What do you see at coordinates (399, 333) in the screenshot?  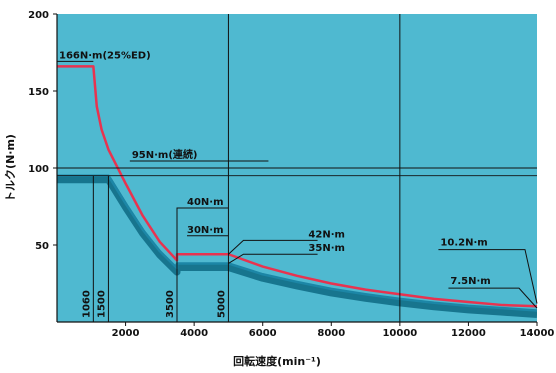 I see `x-tick-label: 10000` at bounding box center [399, 333].